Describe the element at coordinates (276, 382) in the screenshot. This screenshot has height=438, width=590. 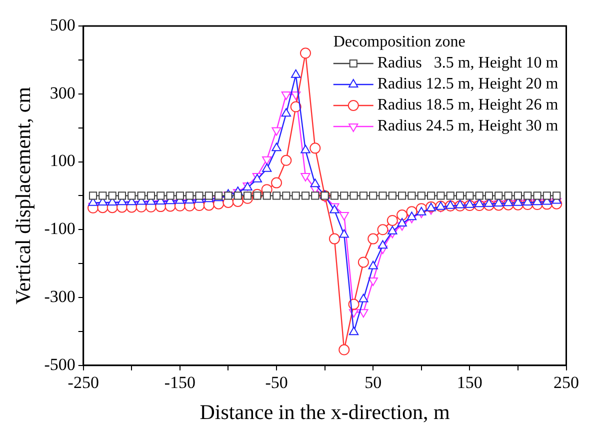
I see `x-tick-label: -50` at that location.